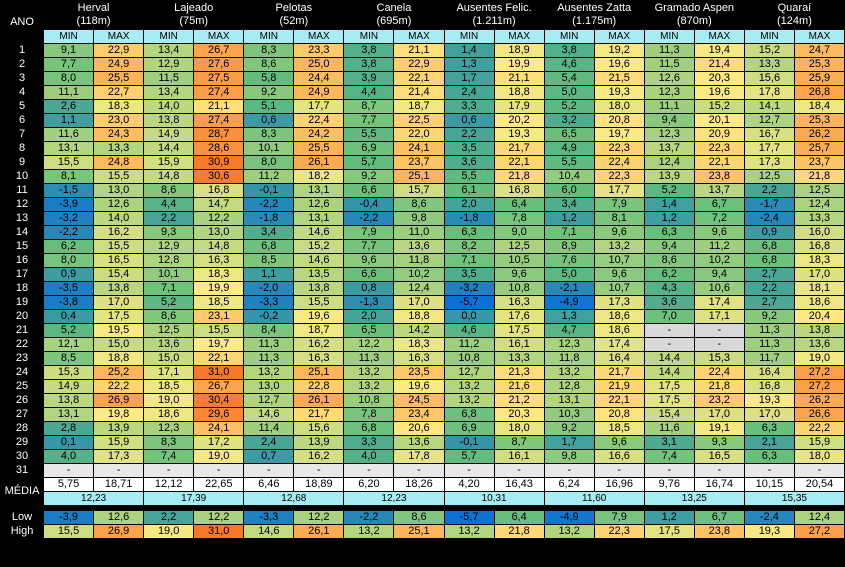 This screenshot has width=845, height=567. Describe the element at coordinates (169, 274) in the screenshot. I see `value-cell: 10,1` at that location.